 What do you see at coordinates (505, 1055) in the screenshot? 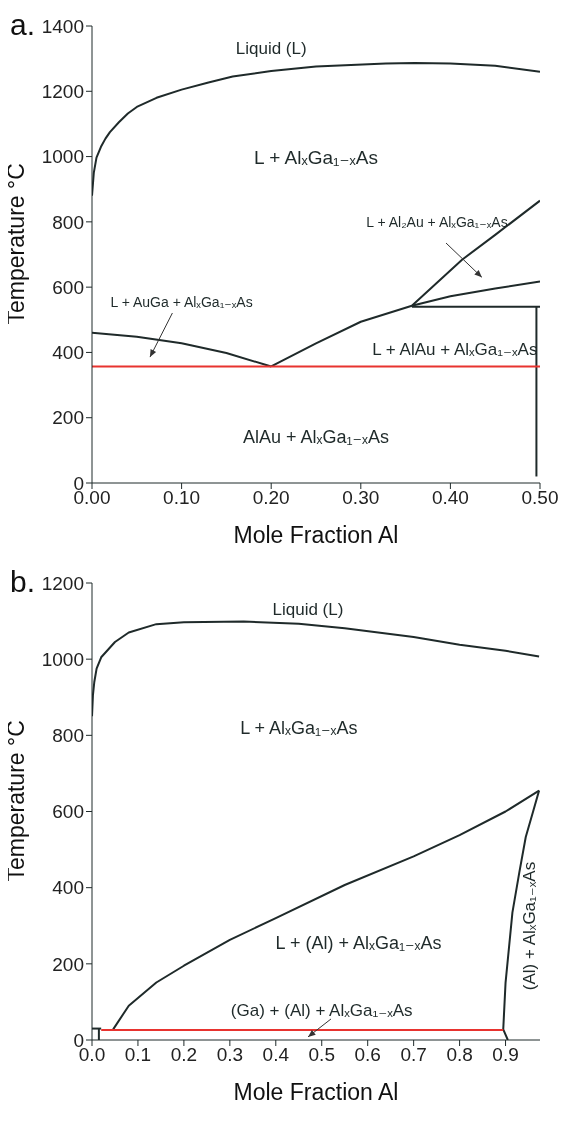
I see `x-tick-label: 0.9` at bounding box center [505, 1055].